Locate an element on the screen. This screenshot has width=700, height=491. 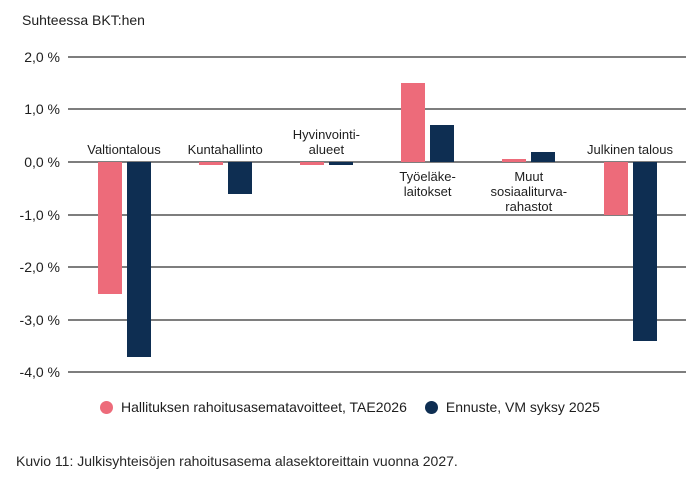
y-axis-tick-label: -4,0 % is located at coordinates (39, 372).